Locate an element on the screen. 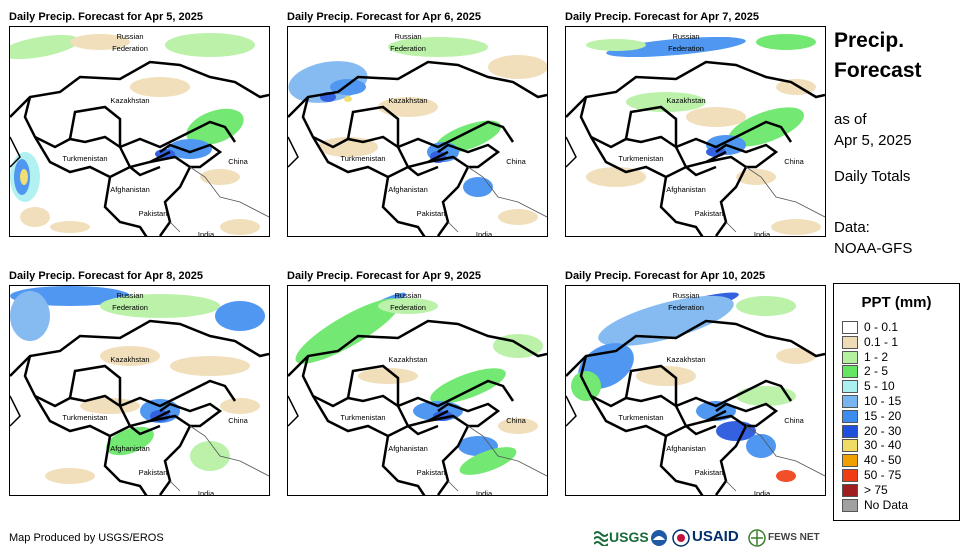 The image size is (970, 556). data-source-text: Data: NOAA-GFS is located at coordinates (873, 238).